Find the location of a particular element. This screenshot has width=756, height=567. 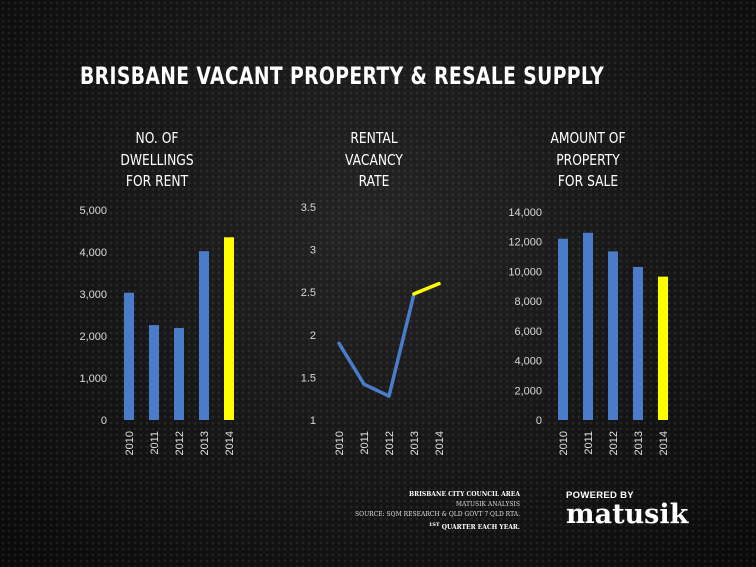

chart-3-xtick: 2012 is located at coordinates (614, 443).